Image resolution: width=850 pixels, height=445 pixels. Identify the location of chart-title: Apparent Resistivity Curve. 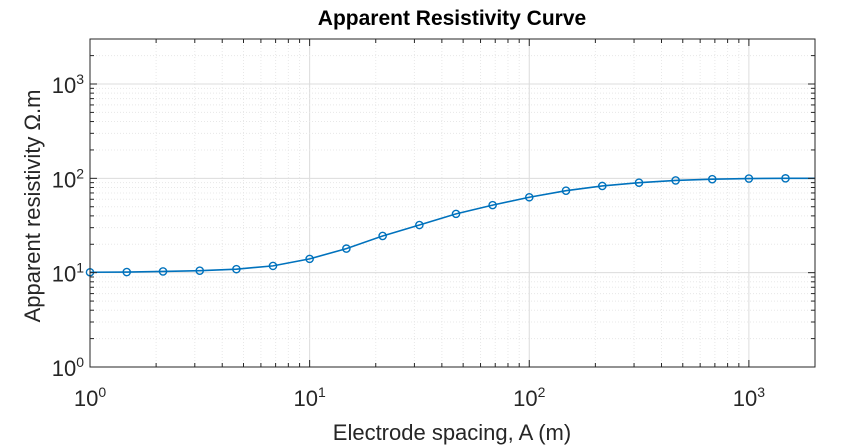
(452, 18).